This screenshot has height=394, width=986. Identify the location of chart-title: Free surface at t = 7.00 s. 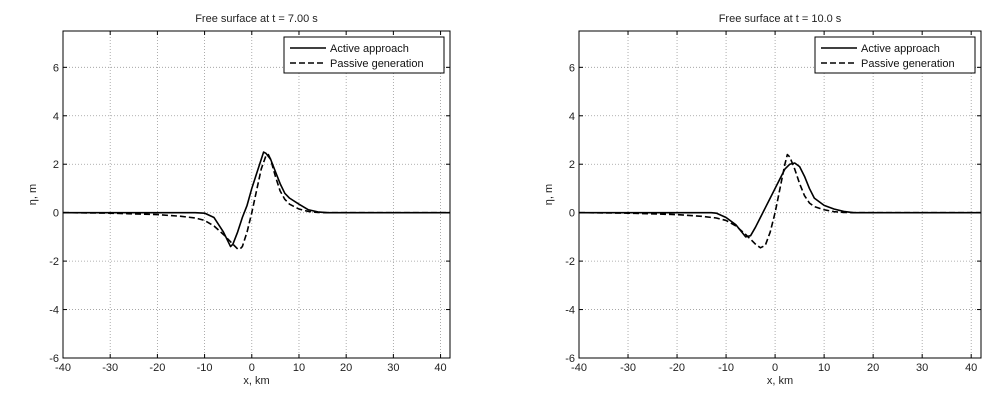
(256, 19).